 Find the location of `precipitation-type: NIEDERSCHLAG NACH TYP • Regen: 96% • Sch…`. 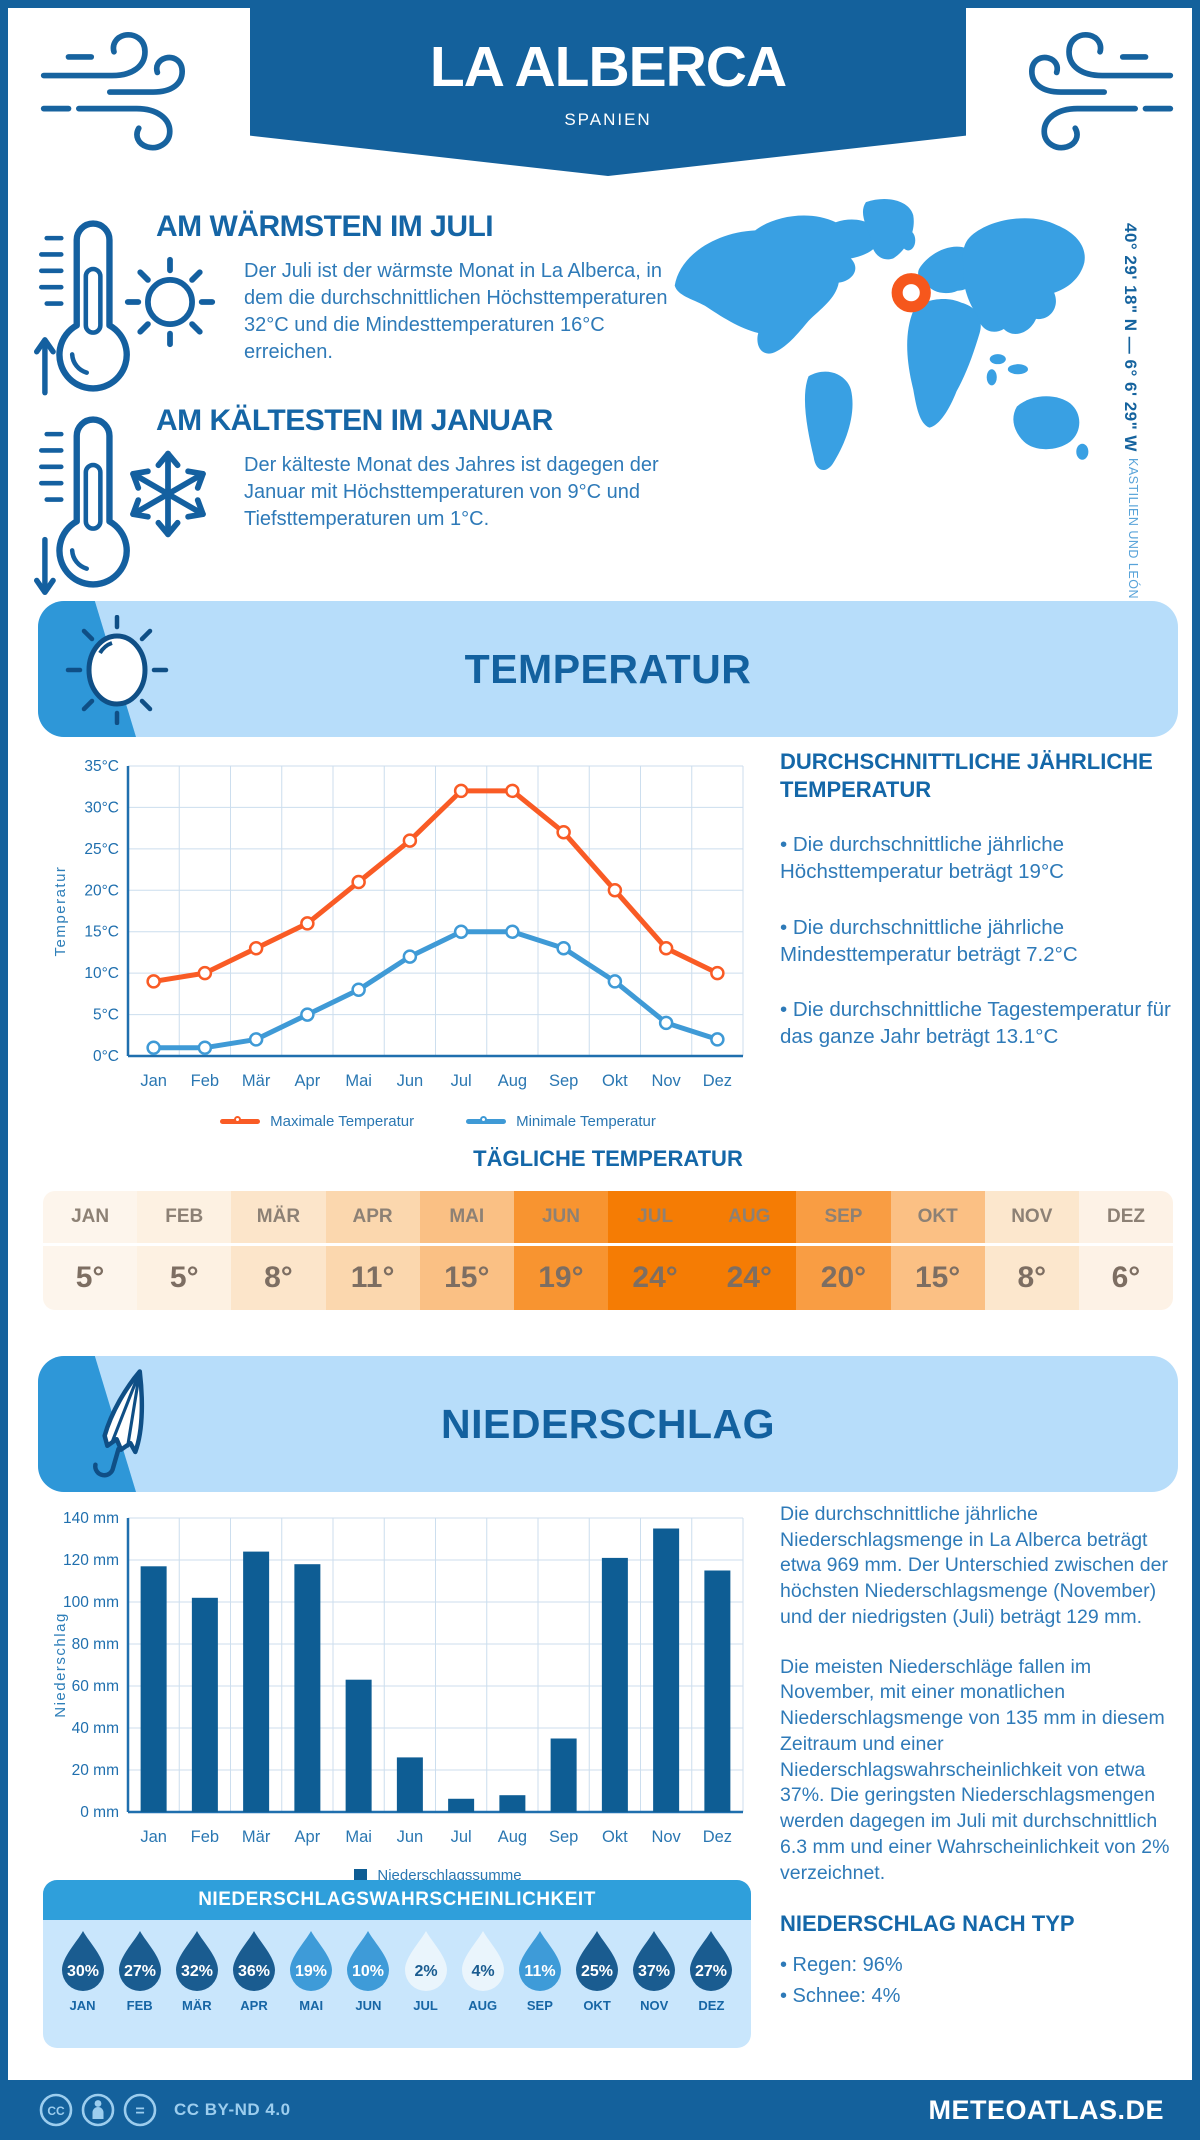

precipitation-type: NIEDERSCHLAG NACH TYP • Regen: 96% • Sch… is located at coordinates (979, 1961).